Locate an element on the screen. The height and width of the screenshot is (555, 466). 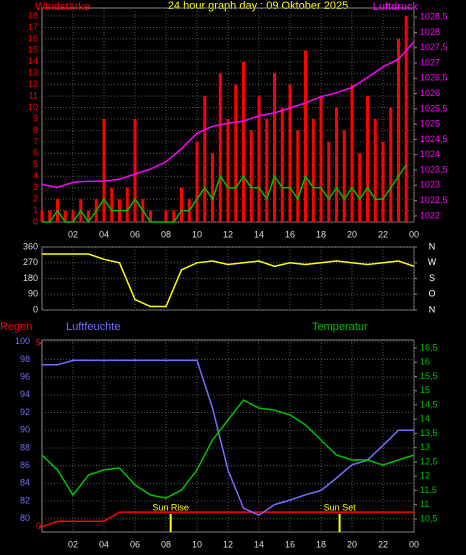
annotation: Sun Set is located at coordinates (340, 507).